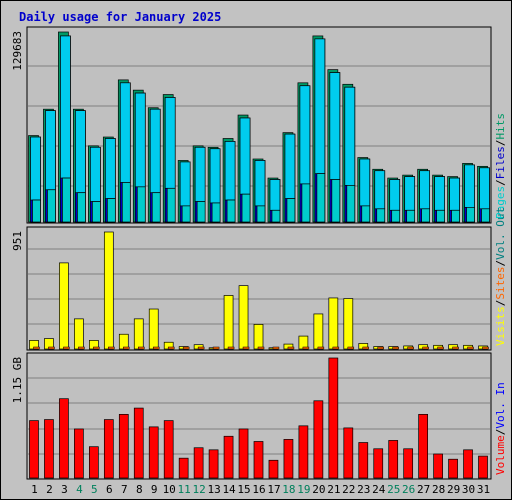 Image resolution: width=512 pixels, height=501 pixels. What do you see at coordinates (423, 489) in the screenshot?
I see `x-tick-label: 27` at bounding box center [423, 489].